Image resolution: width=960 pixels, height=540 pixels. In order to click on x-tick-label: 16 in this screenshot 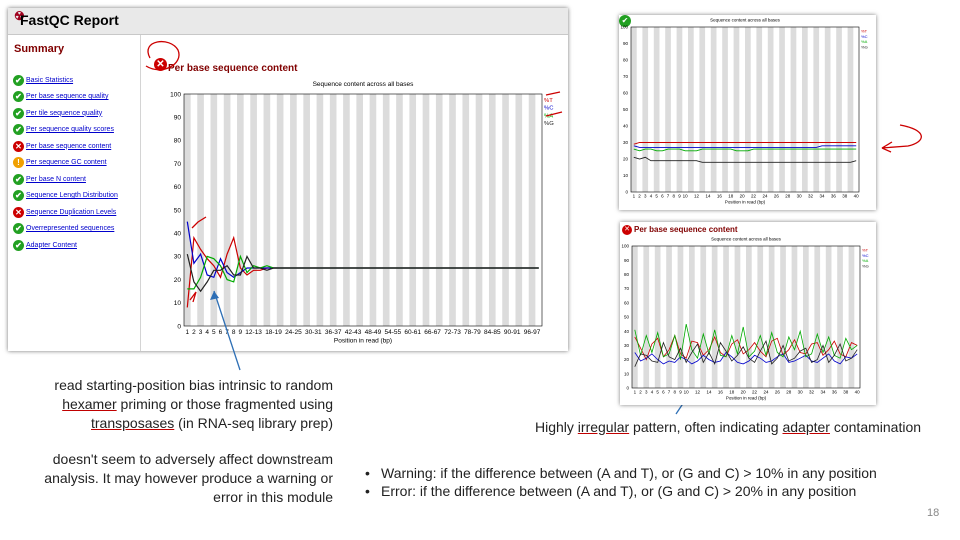, I will do `click(721, 391)`.